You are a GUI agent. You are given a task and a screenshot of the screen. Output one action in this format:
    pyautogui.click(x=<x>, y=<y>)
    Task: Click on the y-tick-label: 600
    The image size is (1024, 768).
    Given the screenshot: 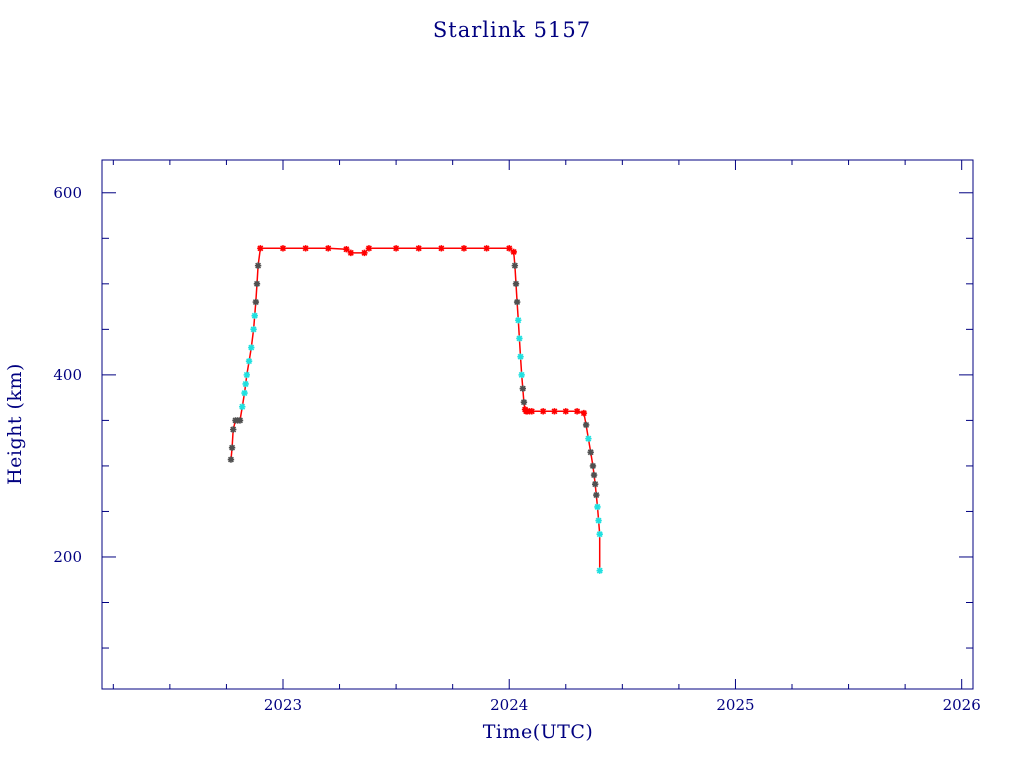 What is the action you would take?
    pyautogui.click(x=67, y=193)
    